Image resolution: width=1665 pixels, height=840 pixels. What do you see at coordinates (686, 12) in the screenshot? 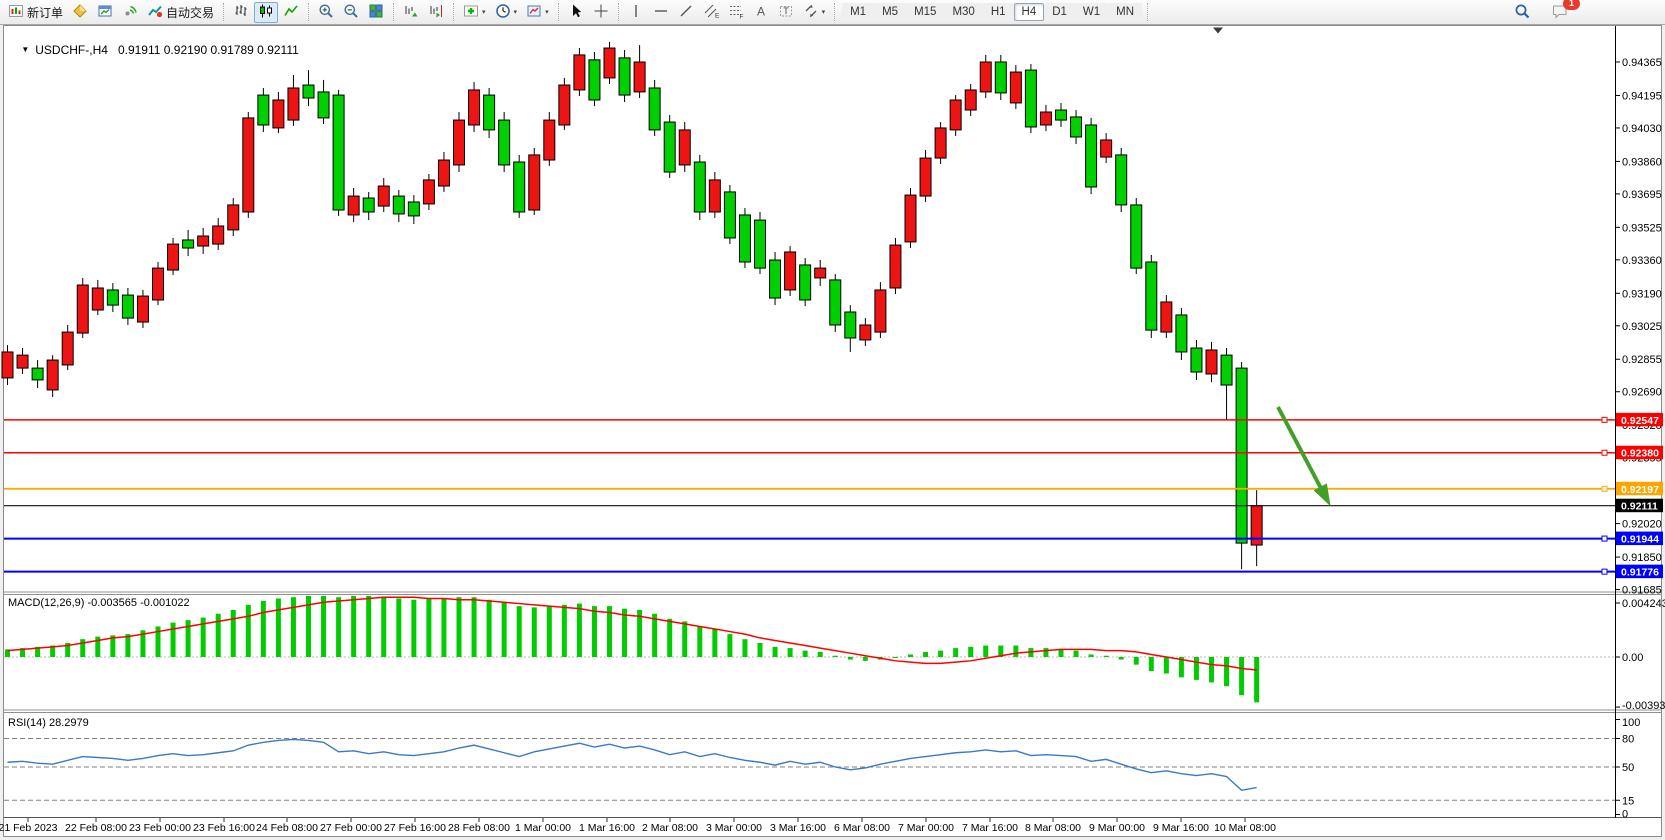
I see `trendline-button` at bounding box center [686, 12].